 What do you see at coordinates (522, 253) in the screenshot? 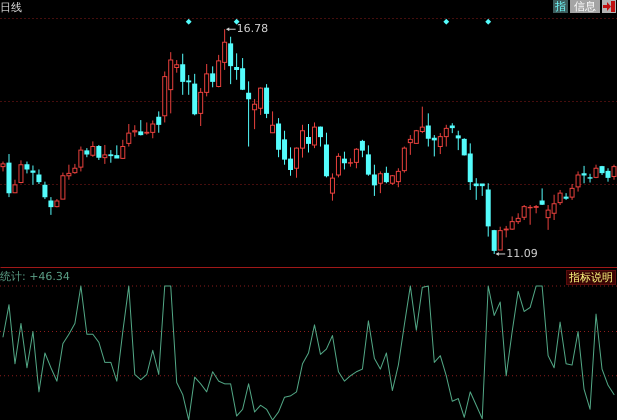
I see `text: 11.09` at bounding box center [522, 253].